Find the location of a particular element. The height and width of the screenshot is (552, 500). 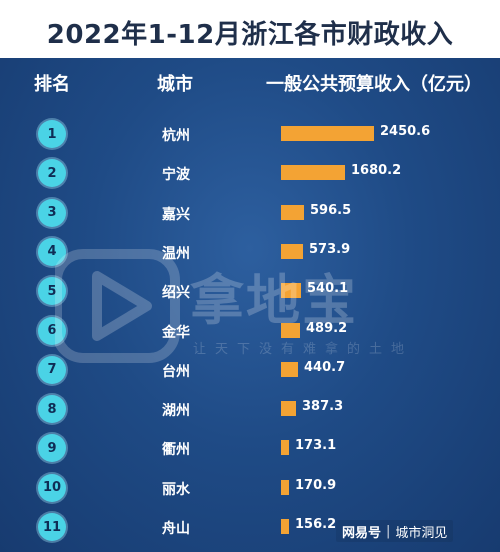

watermark-brand: 拿地宝 is located at coordinates (274, 300).